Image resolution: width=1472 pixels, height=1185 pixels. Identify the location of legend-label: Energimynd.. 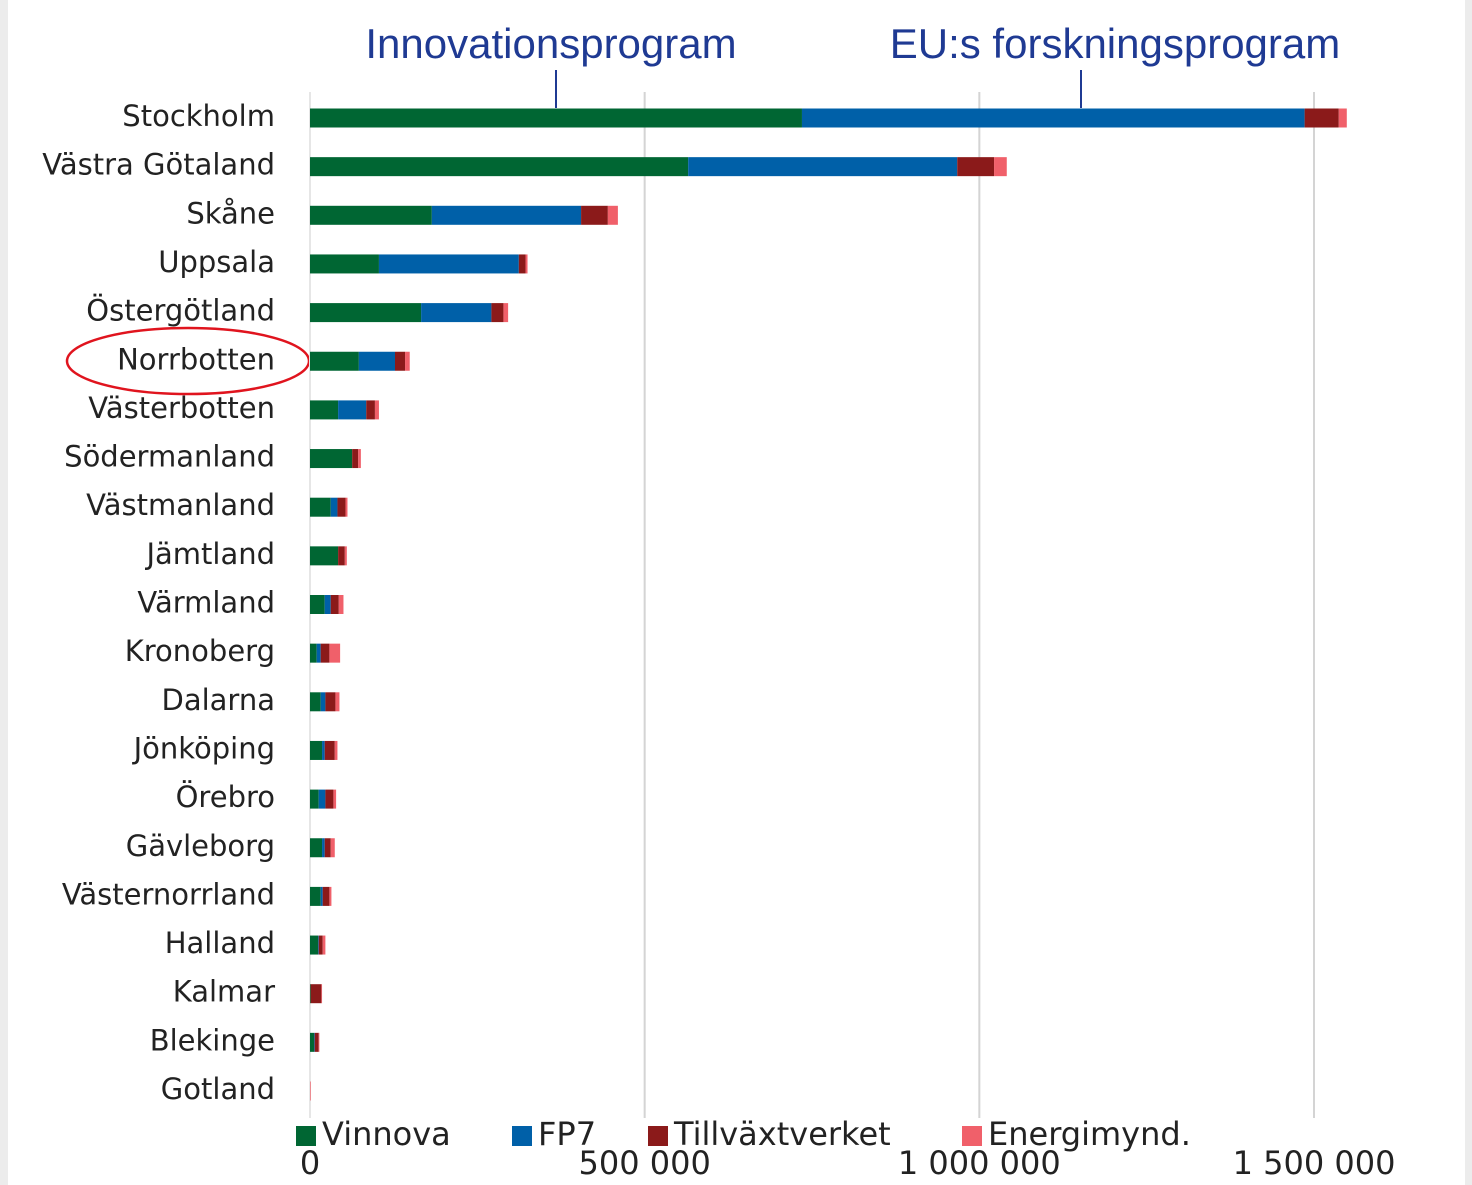
(1089, 1134).